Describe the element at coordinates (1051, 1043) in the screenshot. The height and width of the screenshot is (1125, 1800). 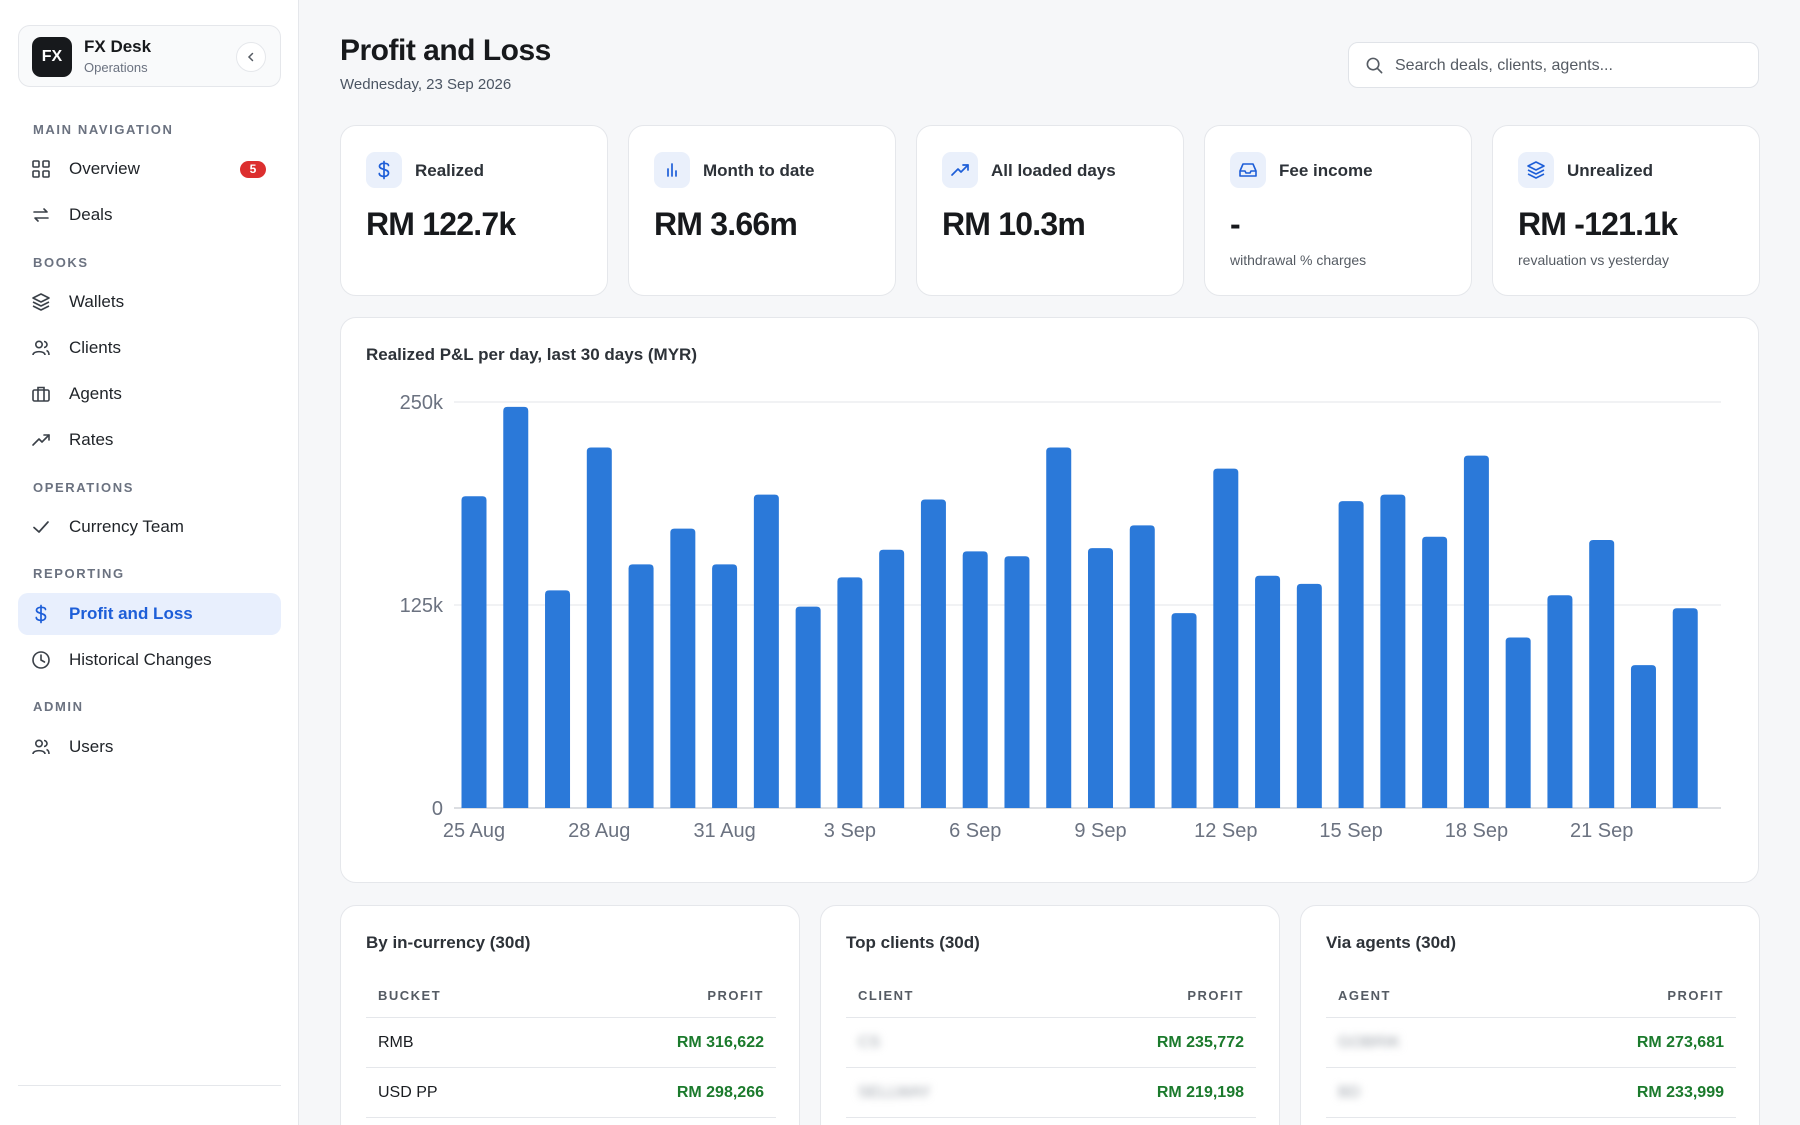
I see `table-row: CS RM 235,772` at that location.